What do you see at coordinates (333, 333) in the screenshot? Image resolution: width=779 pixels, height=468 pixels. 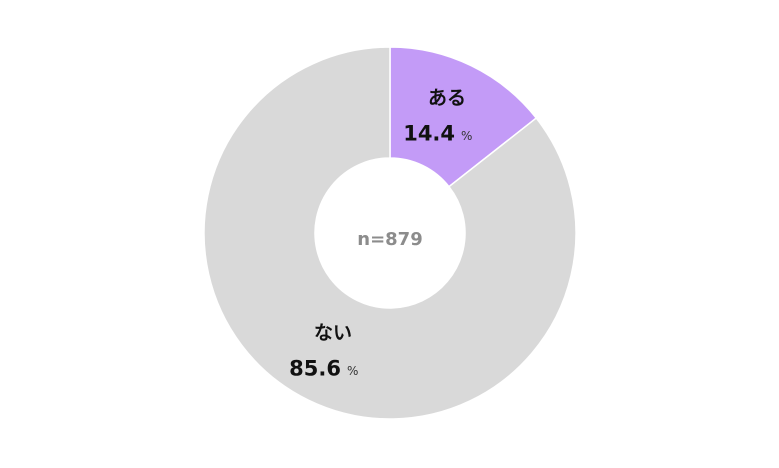 I see `slice-label: ない` at bounding box center [333, 333].